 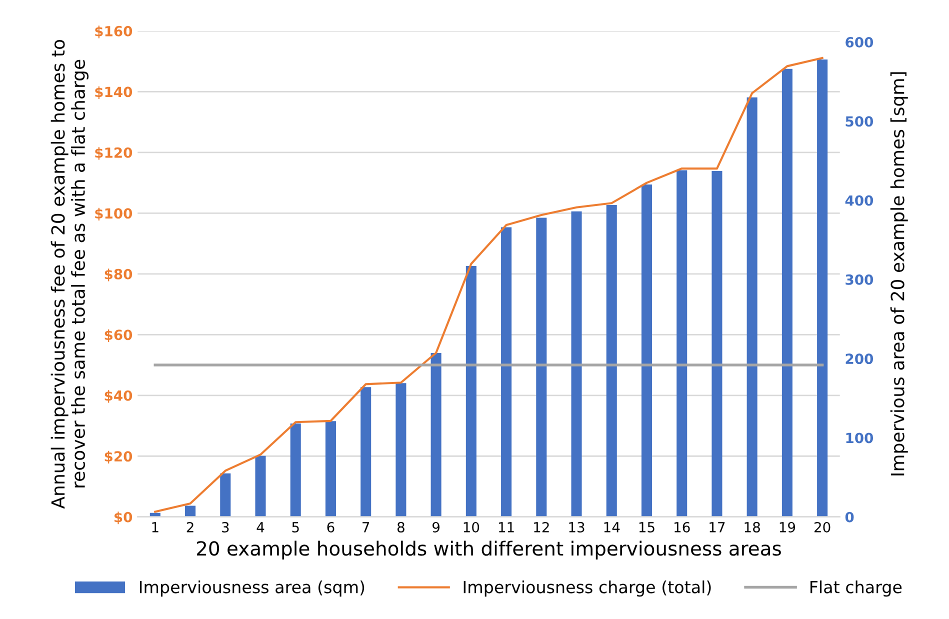 I want to click on y2-tick-label: 400, so click(x=859, y=200).